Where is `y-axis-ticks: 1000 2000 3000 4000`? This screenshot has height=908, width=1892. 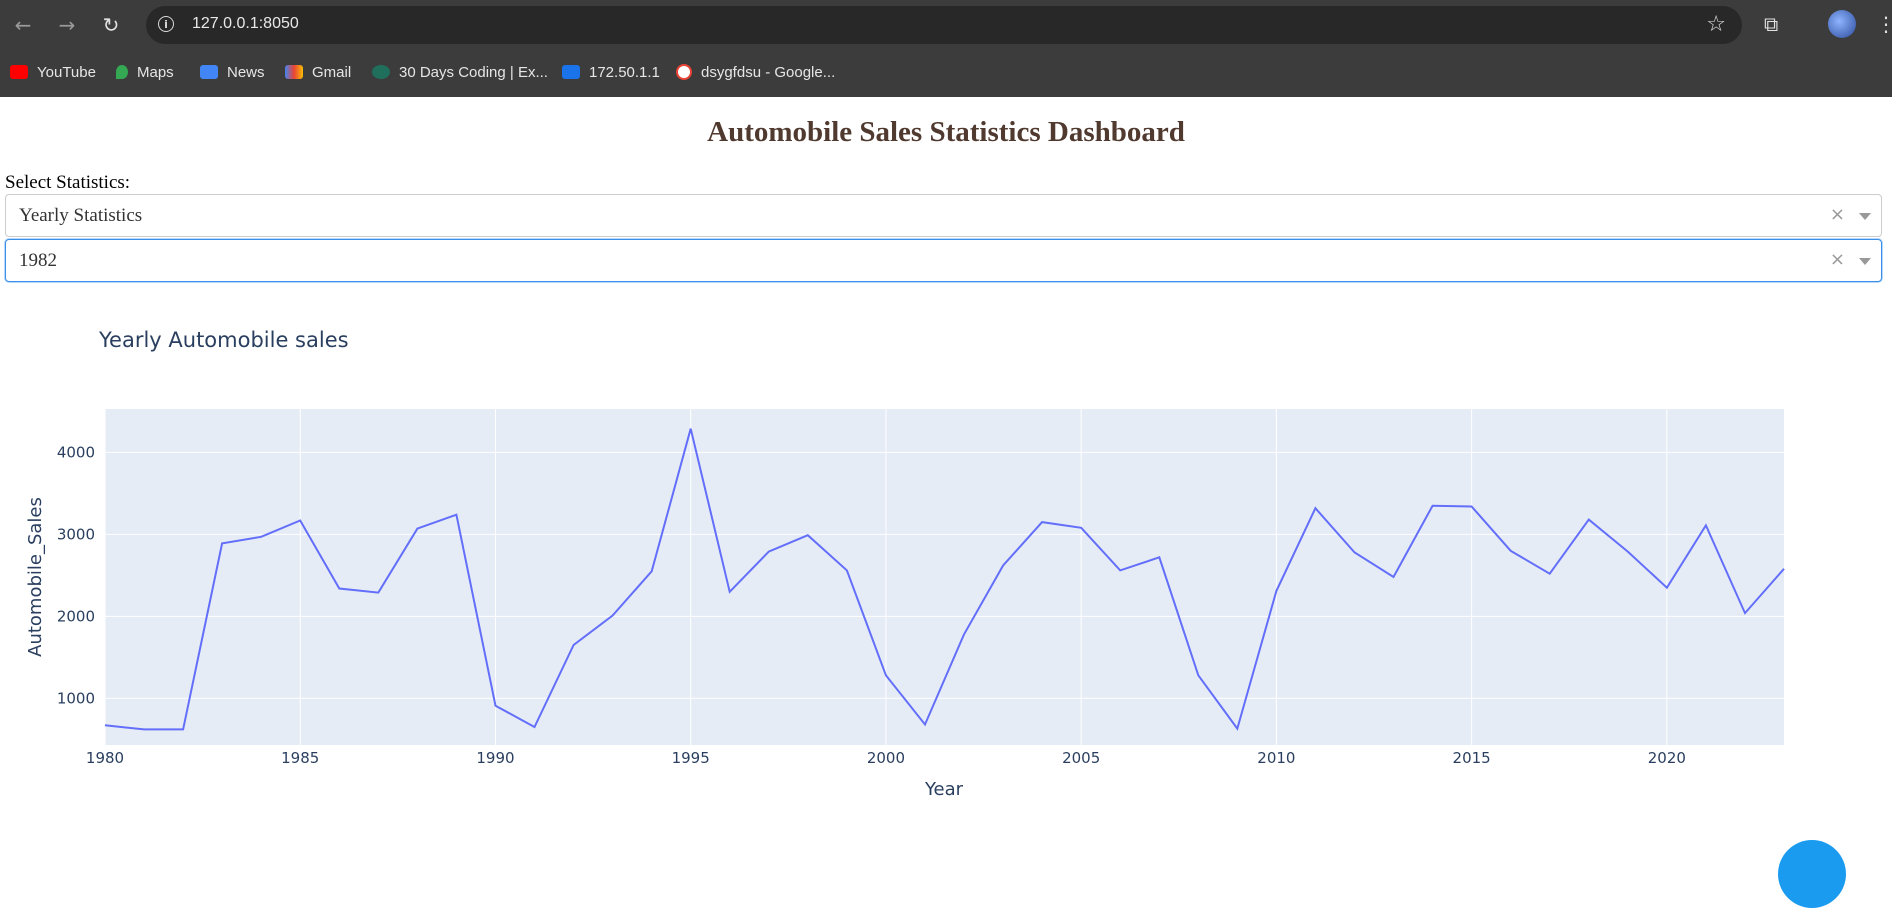 y-axis-ticks: 1000 2000 3000 4000 is located at coordinates (76, 575).